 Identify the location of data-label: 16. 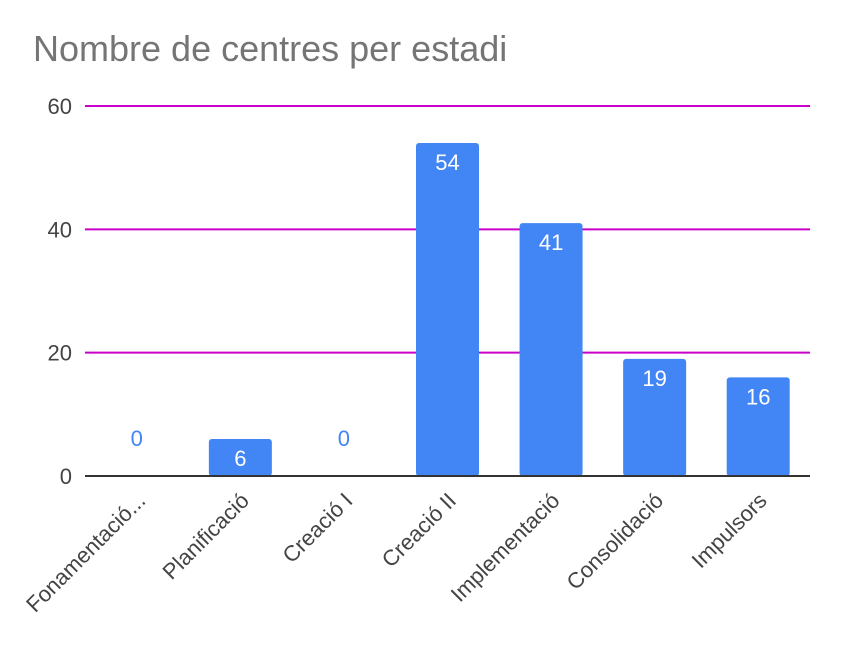
(758, 396).